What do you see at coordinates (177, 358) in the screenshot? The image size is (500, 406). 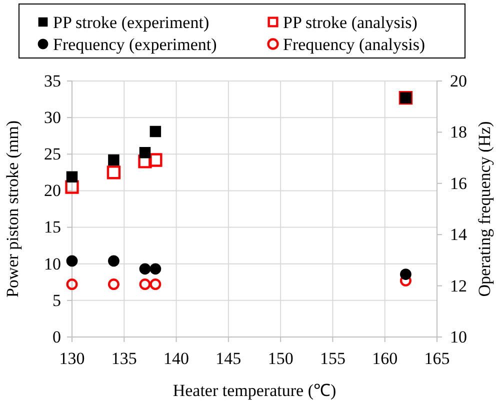 I see `x-tick-label: 140` at bounding box center [177, 358].